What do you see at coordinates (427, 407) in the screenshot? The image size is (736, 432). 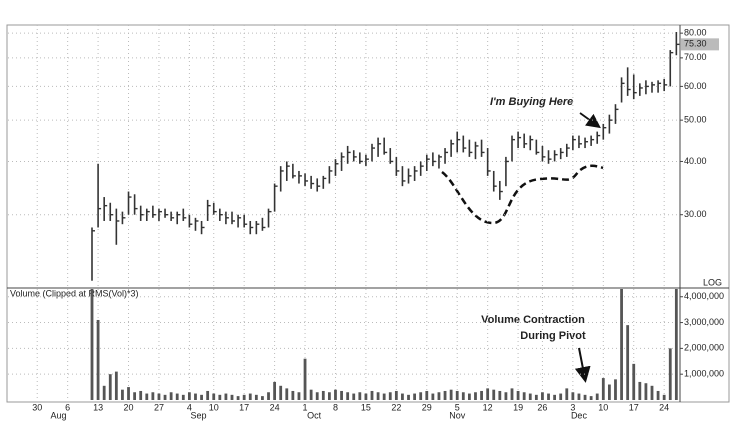 I see `x-tick-label: 29` at bounding box center [427, 407].